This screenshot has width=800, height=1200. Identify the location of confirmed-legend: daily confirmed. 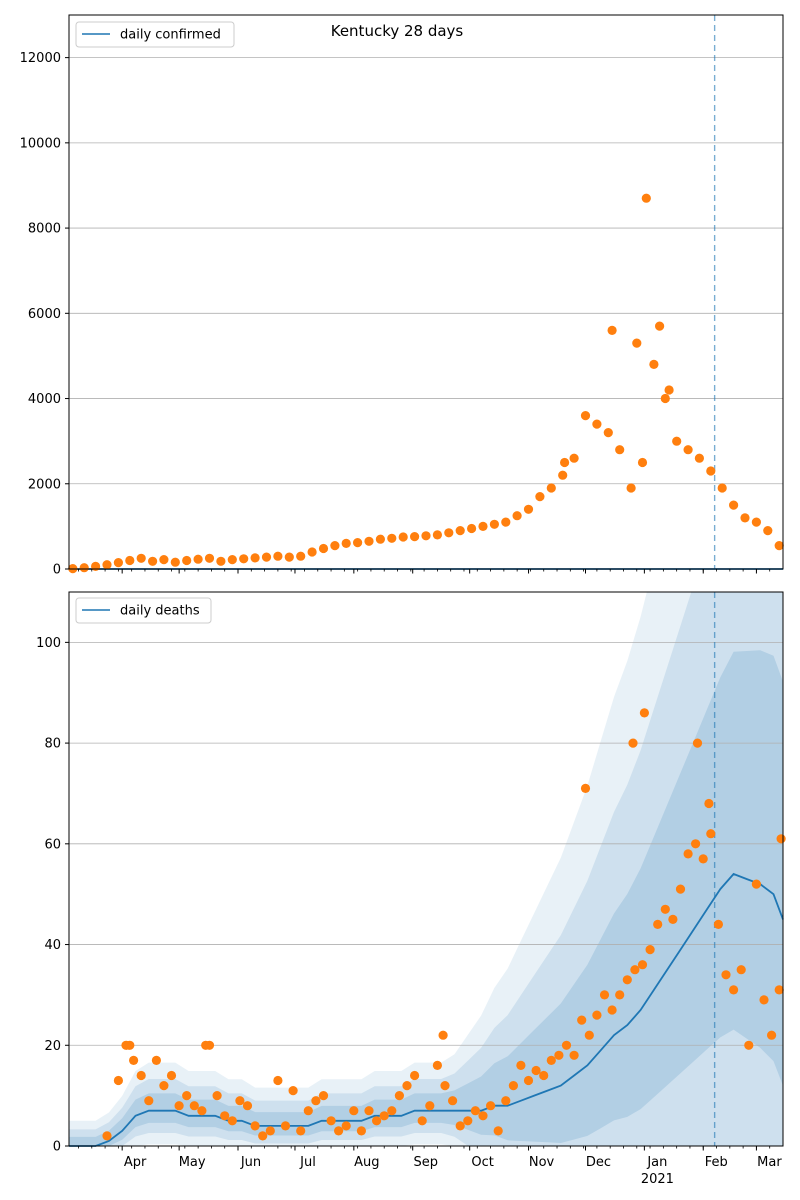
(155, 34).